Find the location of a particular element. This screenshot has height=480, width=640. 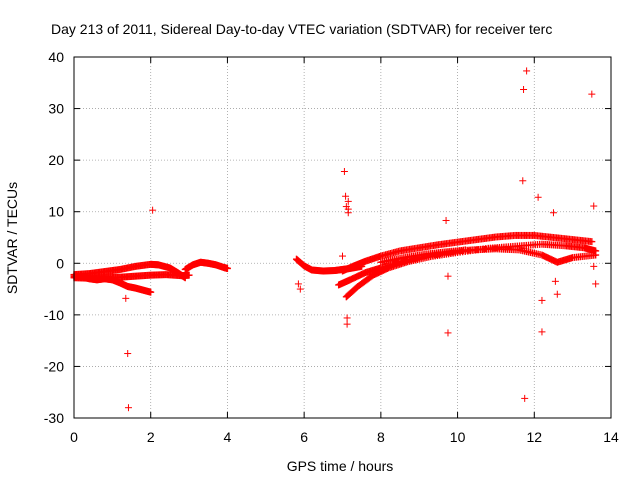

x-tick-label: 4 is located at coordinates (228, 437).